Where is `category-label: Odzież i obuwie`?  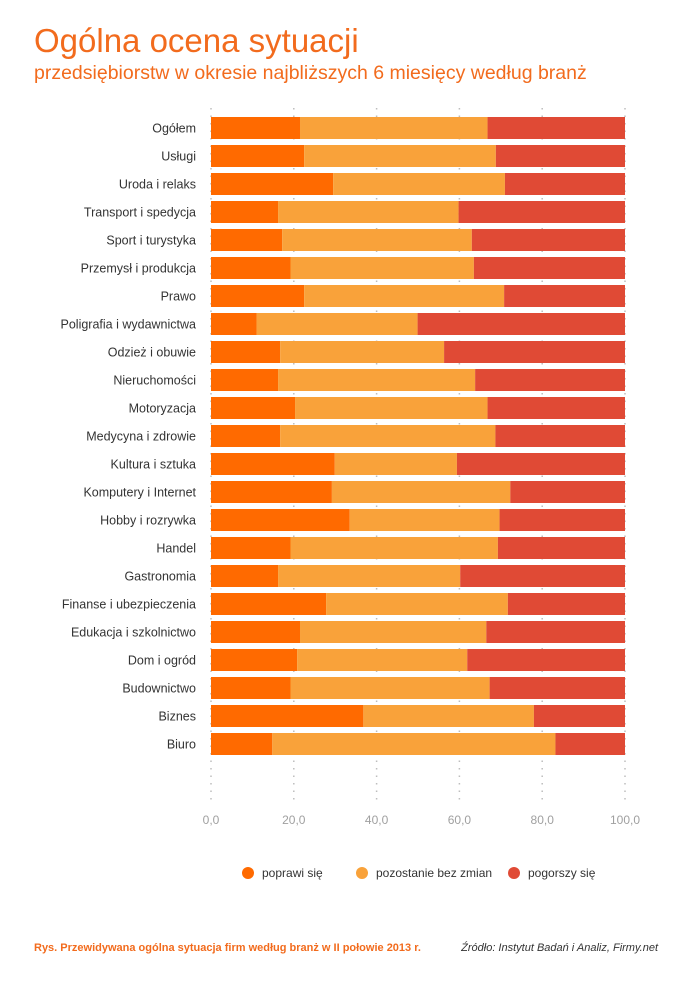
category-label: Odzież i obuwie is located at coordinates (152, 353).